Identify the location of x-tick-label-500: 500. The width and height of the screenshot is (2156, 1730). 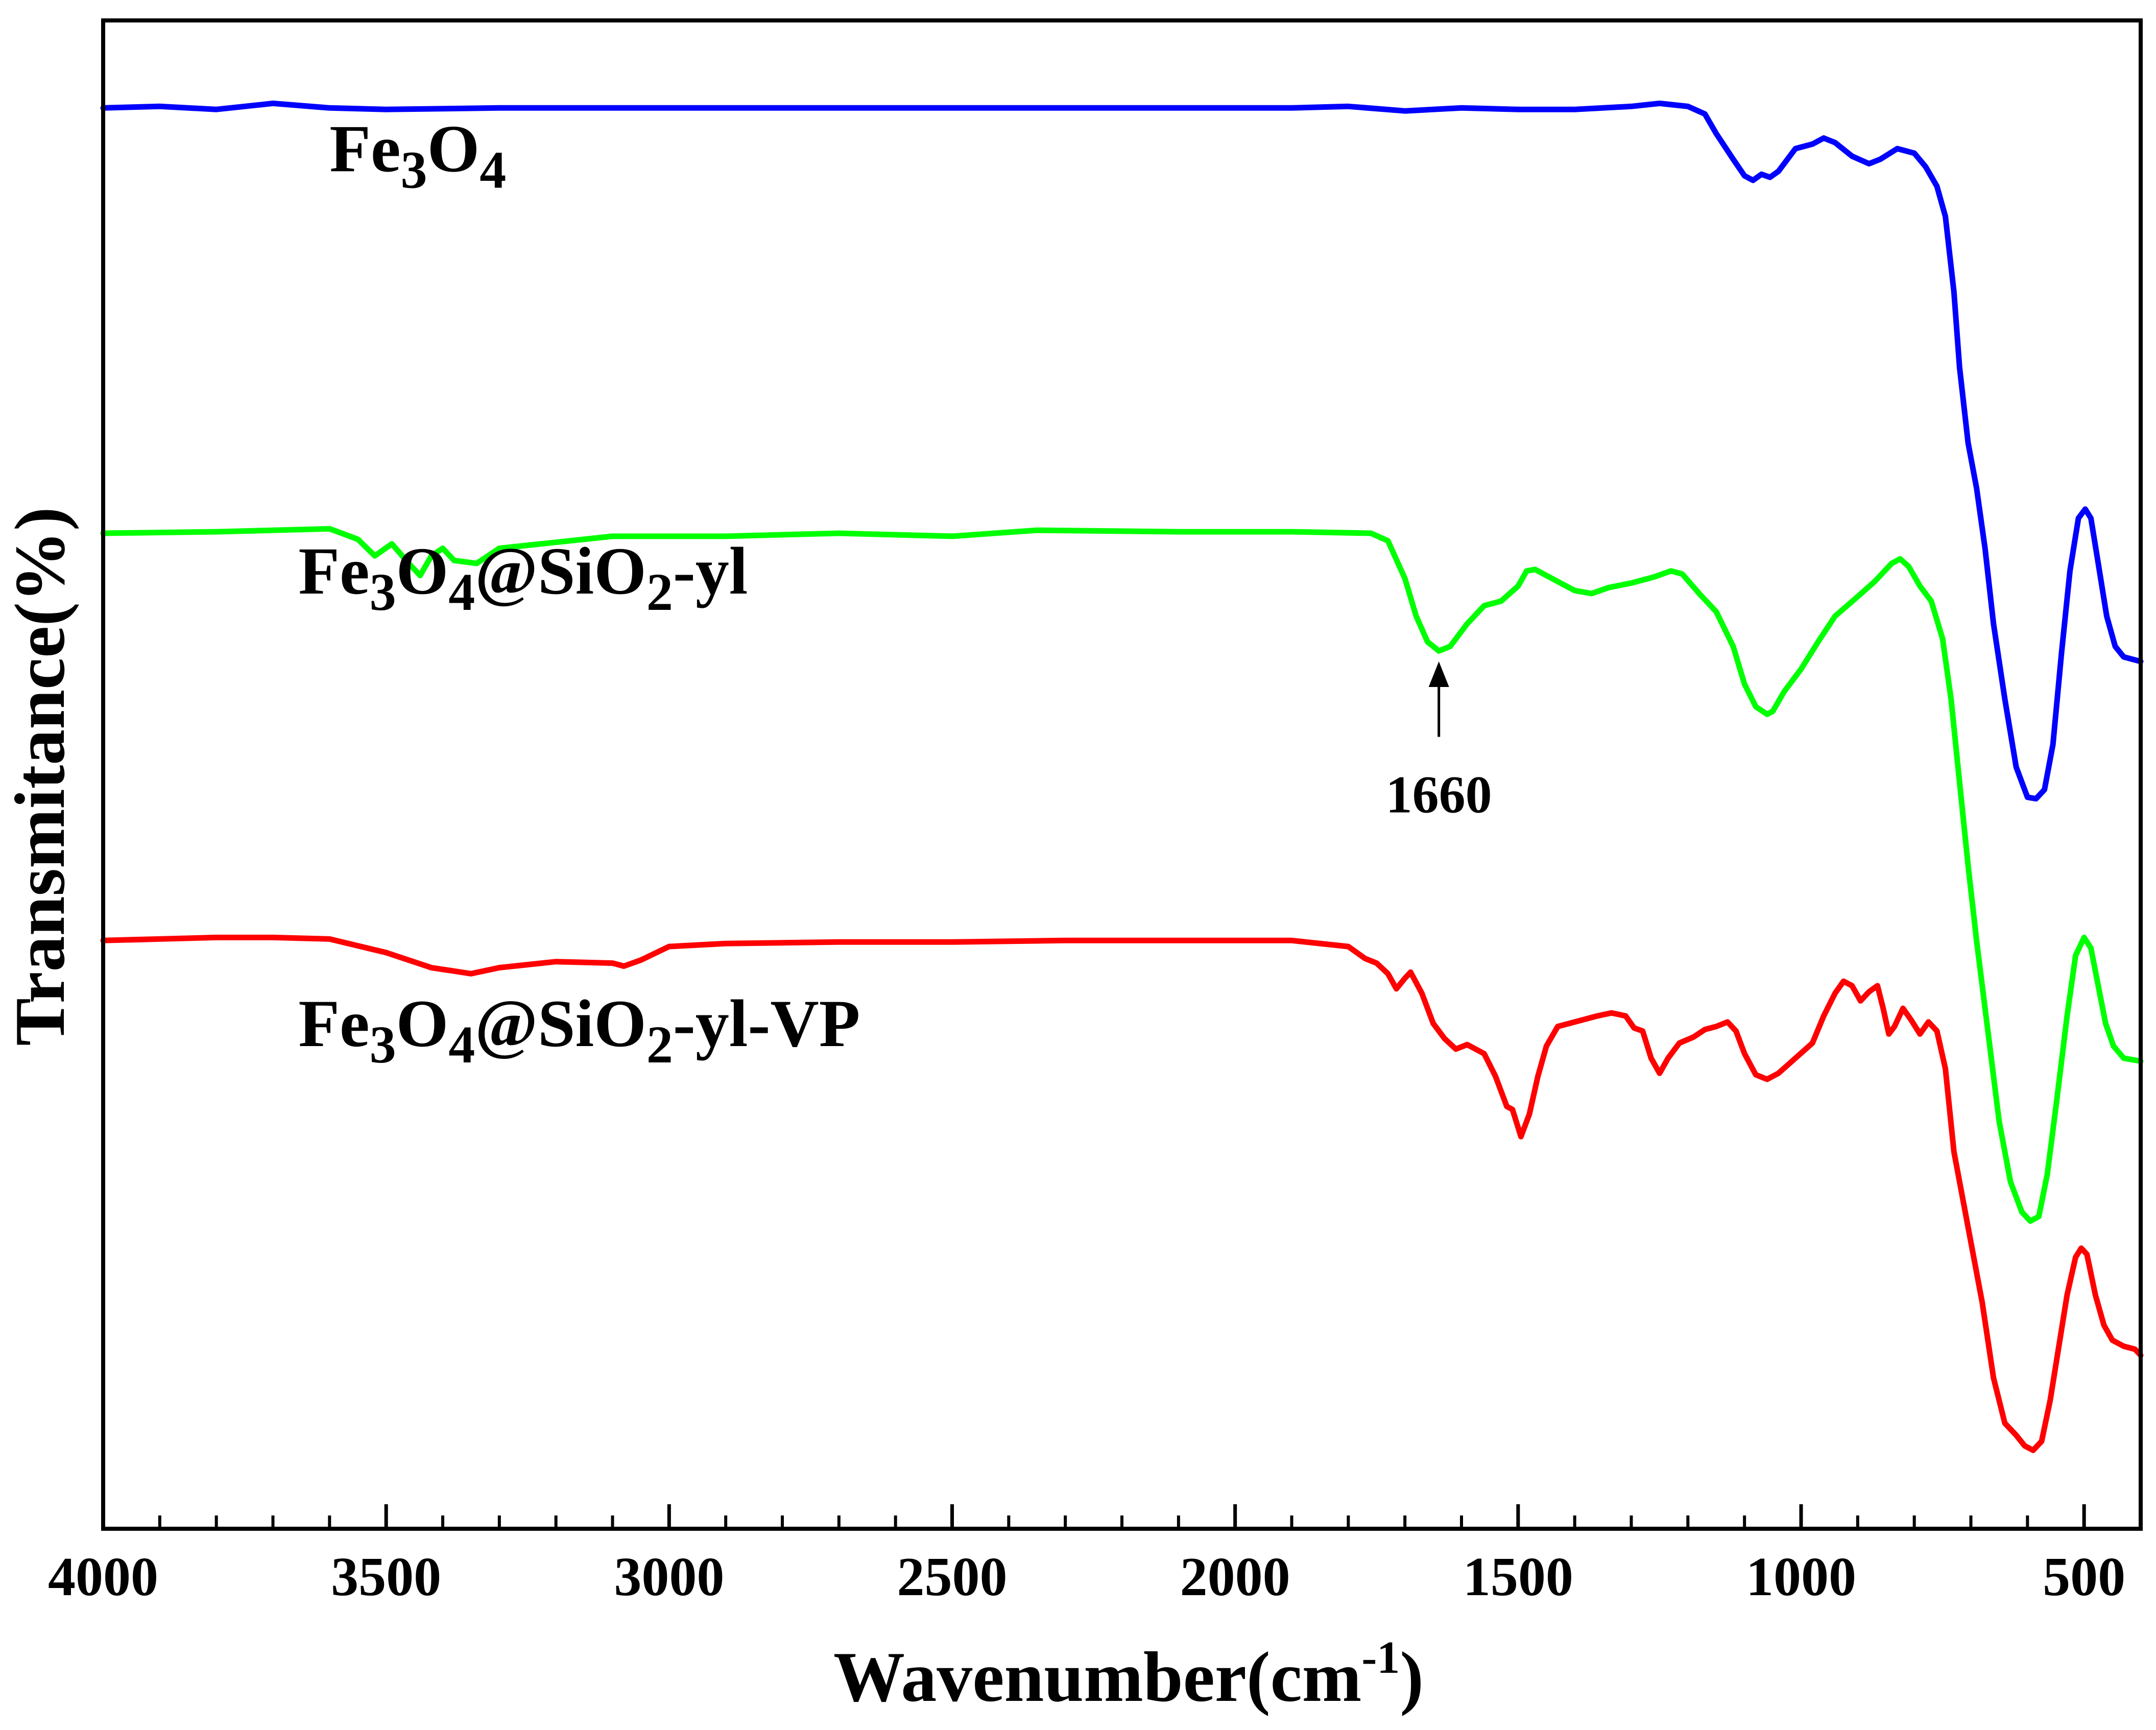
(2084, 1577).